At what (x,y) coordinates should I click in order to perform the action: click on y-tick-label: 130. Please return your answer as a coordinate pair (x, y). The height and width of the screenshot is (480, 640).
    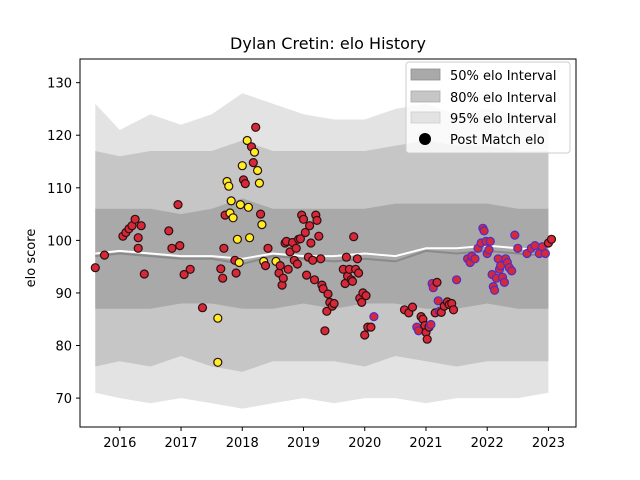
    Looking at the image, I should click on (59, 84).